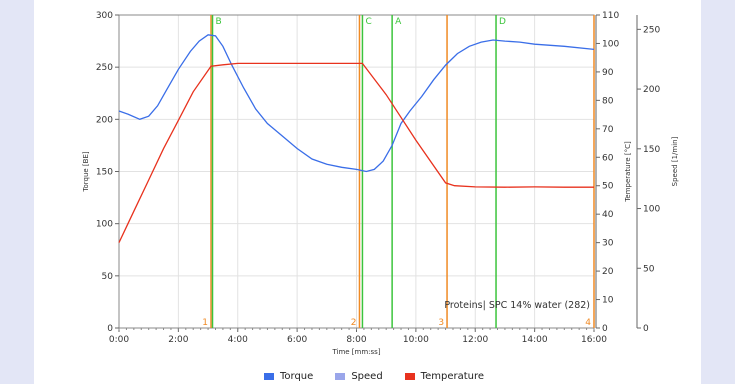 This screenshot has width=735, height=384. What do you see at coordinates (651, 210) in the screenshot?
I see `speed-tick-label: 100` at bounding box center [651, 210].